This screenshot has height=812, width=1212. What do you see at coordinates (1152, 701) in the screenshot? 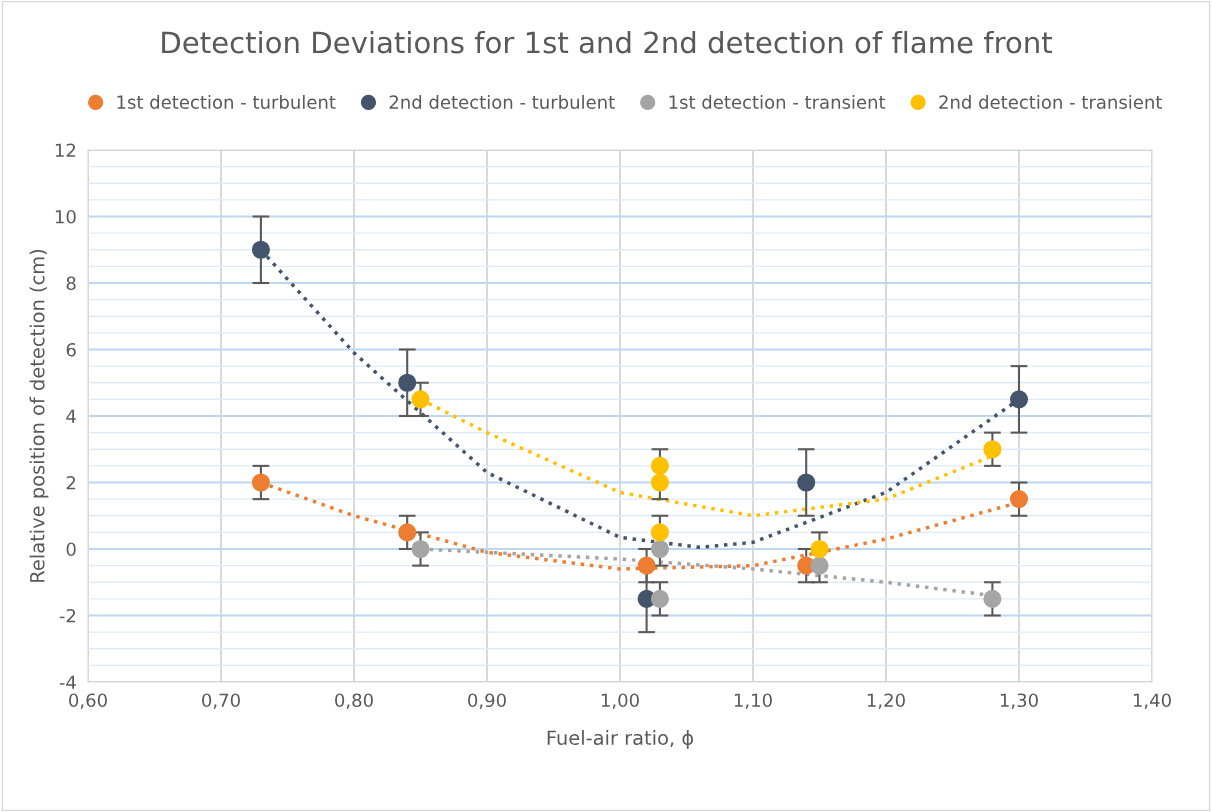
I see `x-tick-label: 1,40` at bounding box center [1152, 701].